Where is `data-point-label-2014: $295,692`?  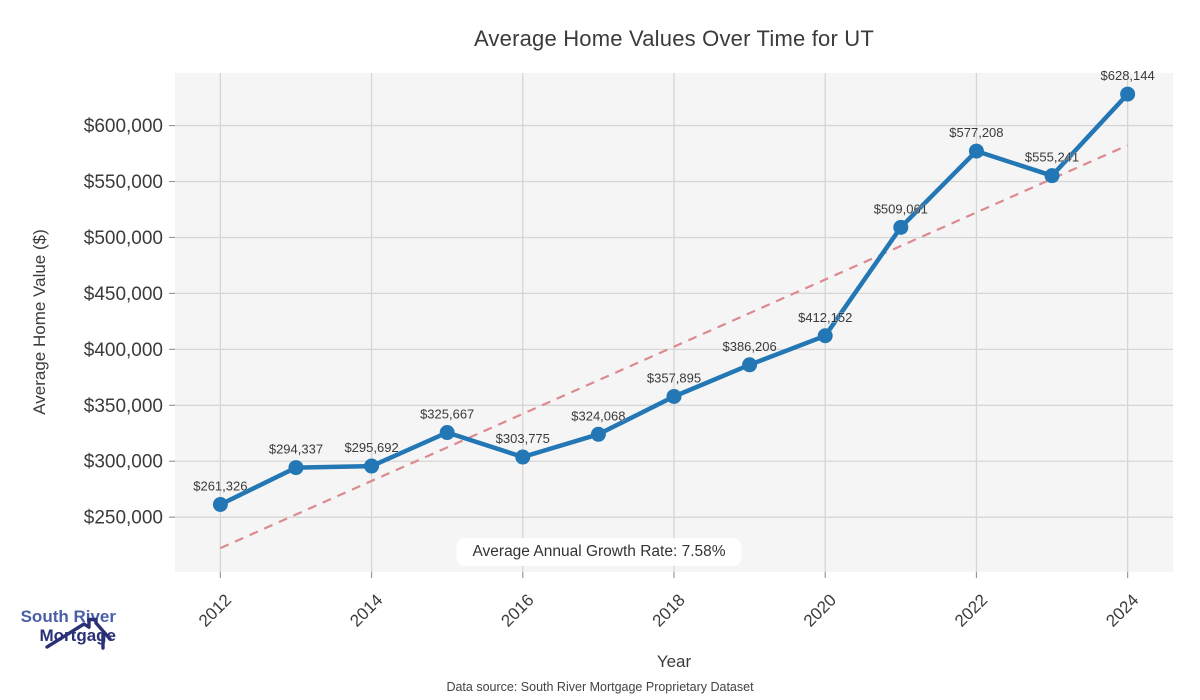
data-point-label-2014: $295,692 is located at coordinates (371, 447).